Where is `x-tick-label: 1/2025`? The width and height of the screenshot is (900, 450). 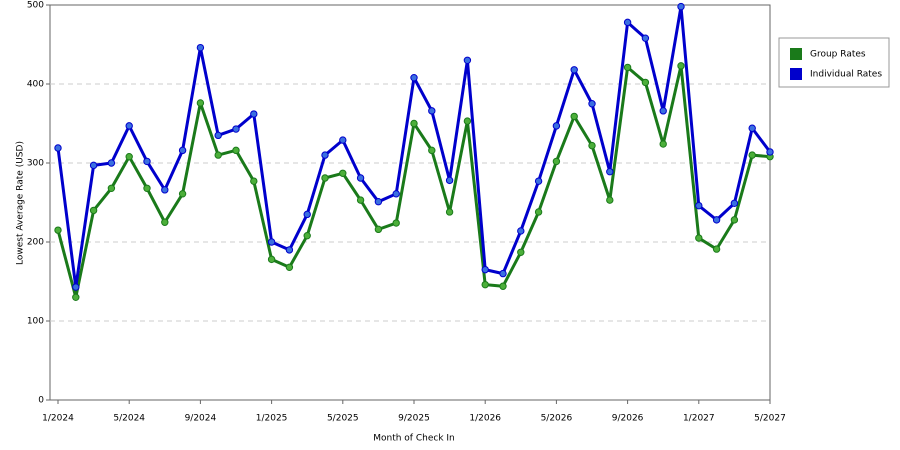
x-tick-label: 1/2025 is located at coordinates (272, 419).